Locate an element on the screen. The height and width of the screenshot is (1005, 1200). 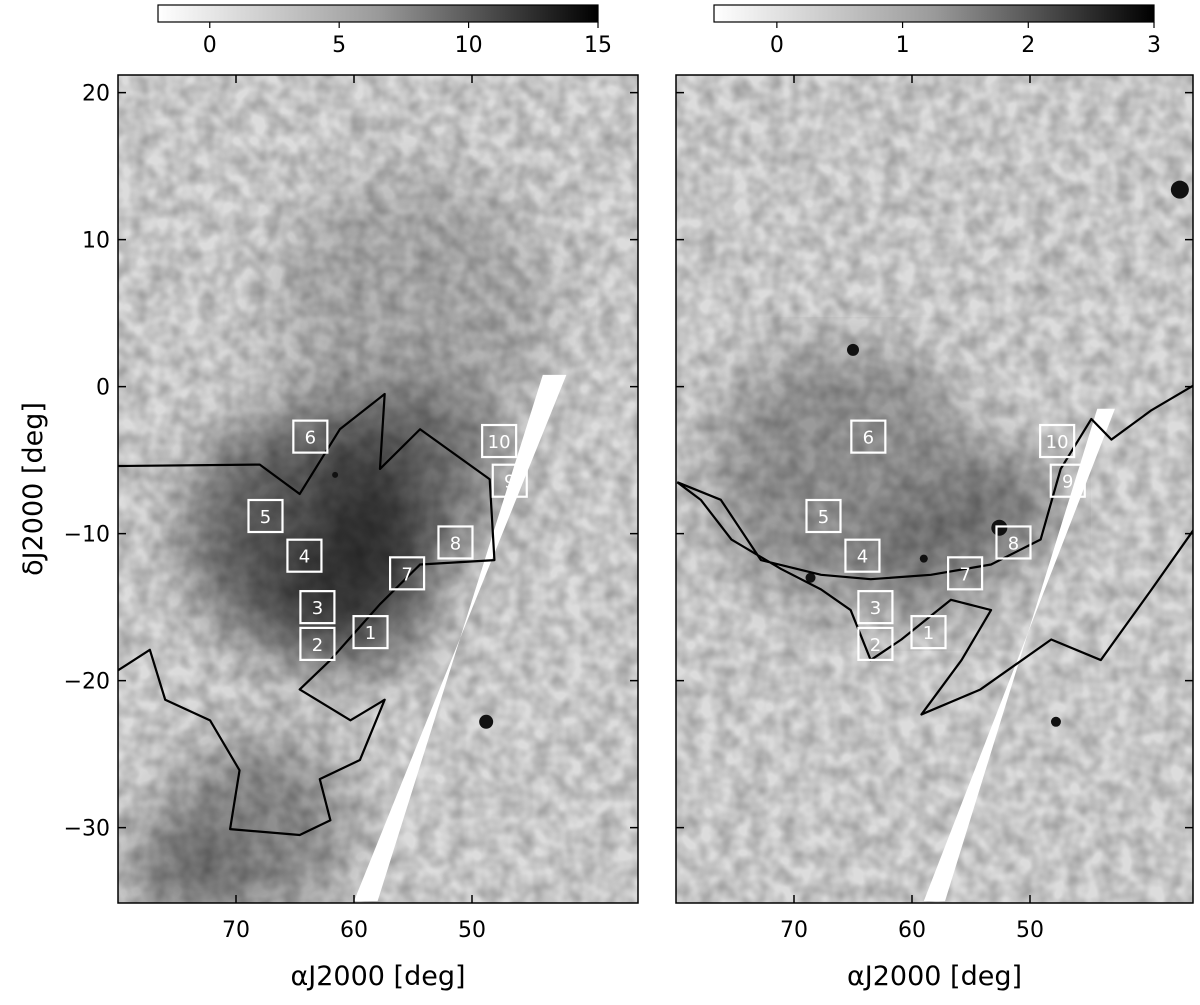
y-axis-label: δJ2000 [deg] is located at coordinates (33, 489).